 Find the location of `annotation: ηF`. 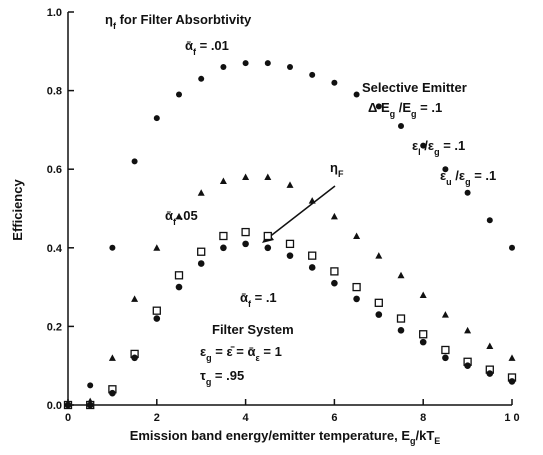

annotation: ηF is located at coordinates (337, 169).